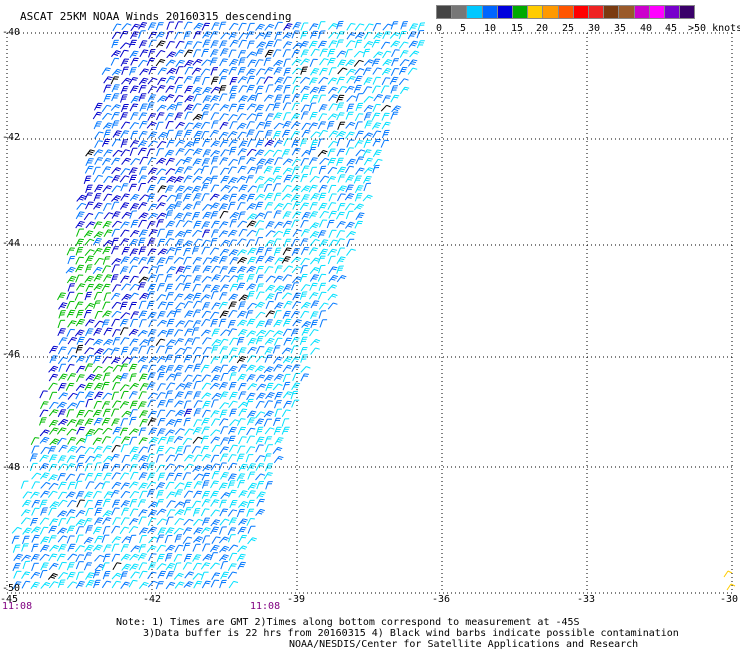  I want to click on lat-label: -42, so click(11, 137).